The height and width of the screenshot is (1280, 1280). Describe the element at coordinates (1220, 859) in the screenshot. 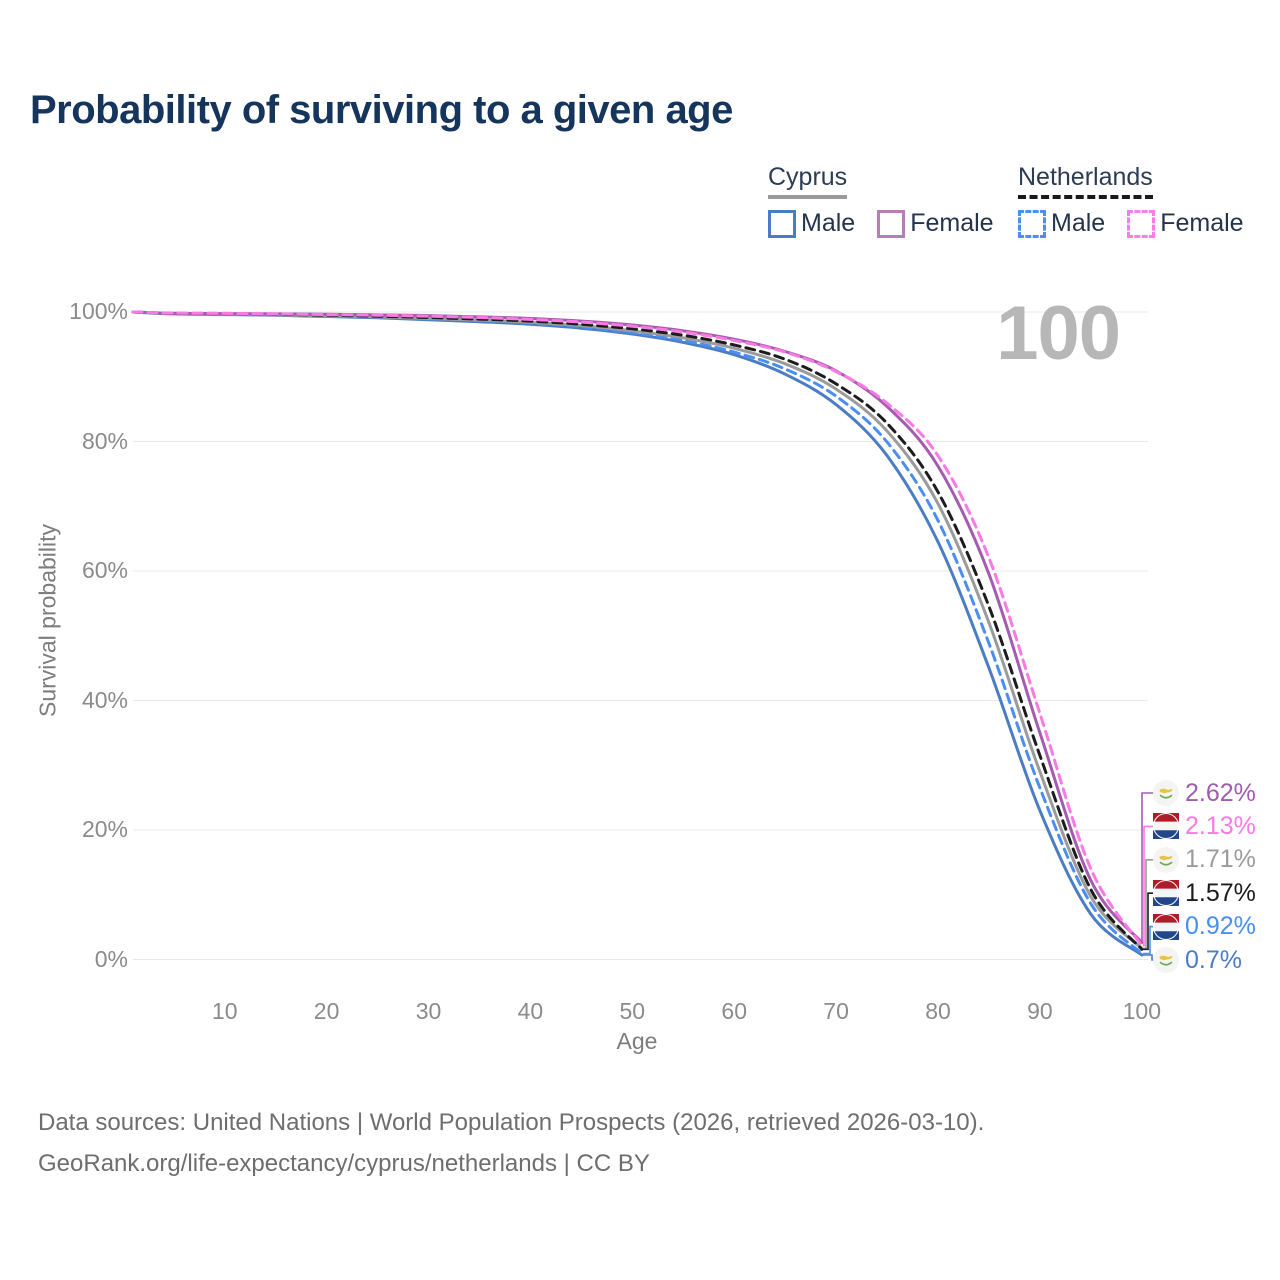

I see `end-label-value: 1.71%` at that location.